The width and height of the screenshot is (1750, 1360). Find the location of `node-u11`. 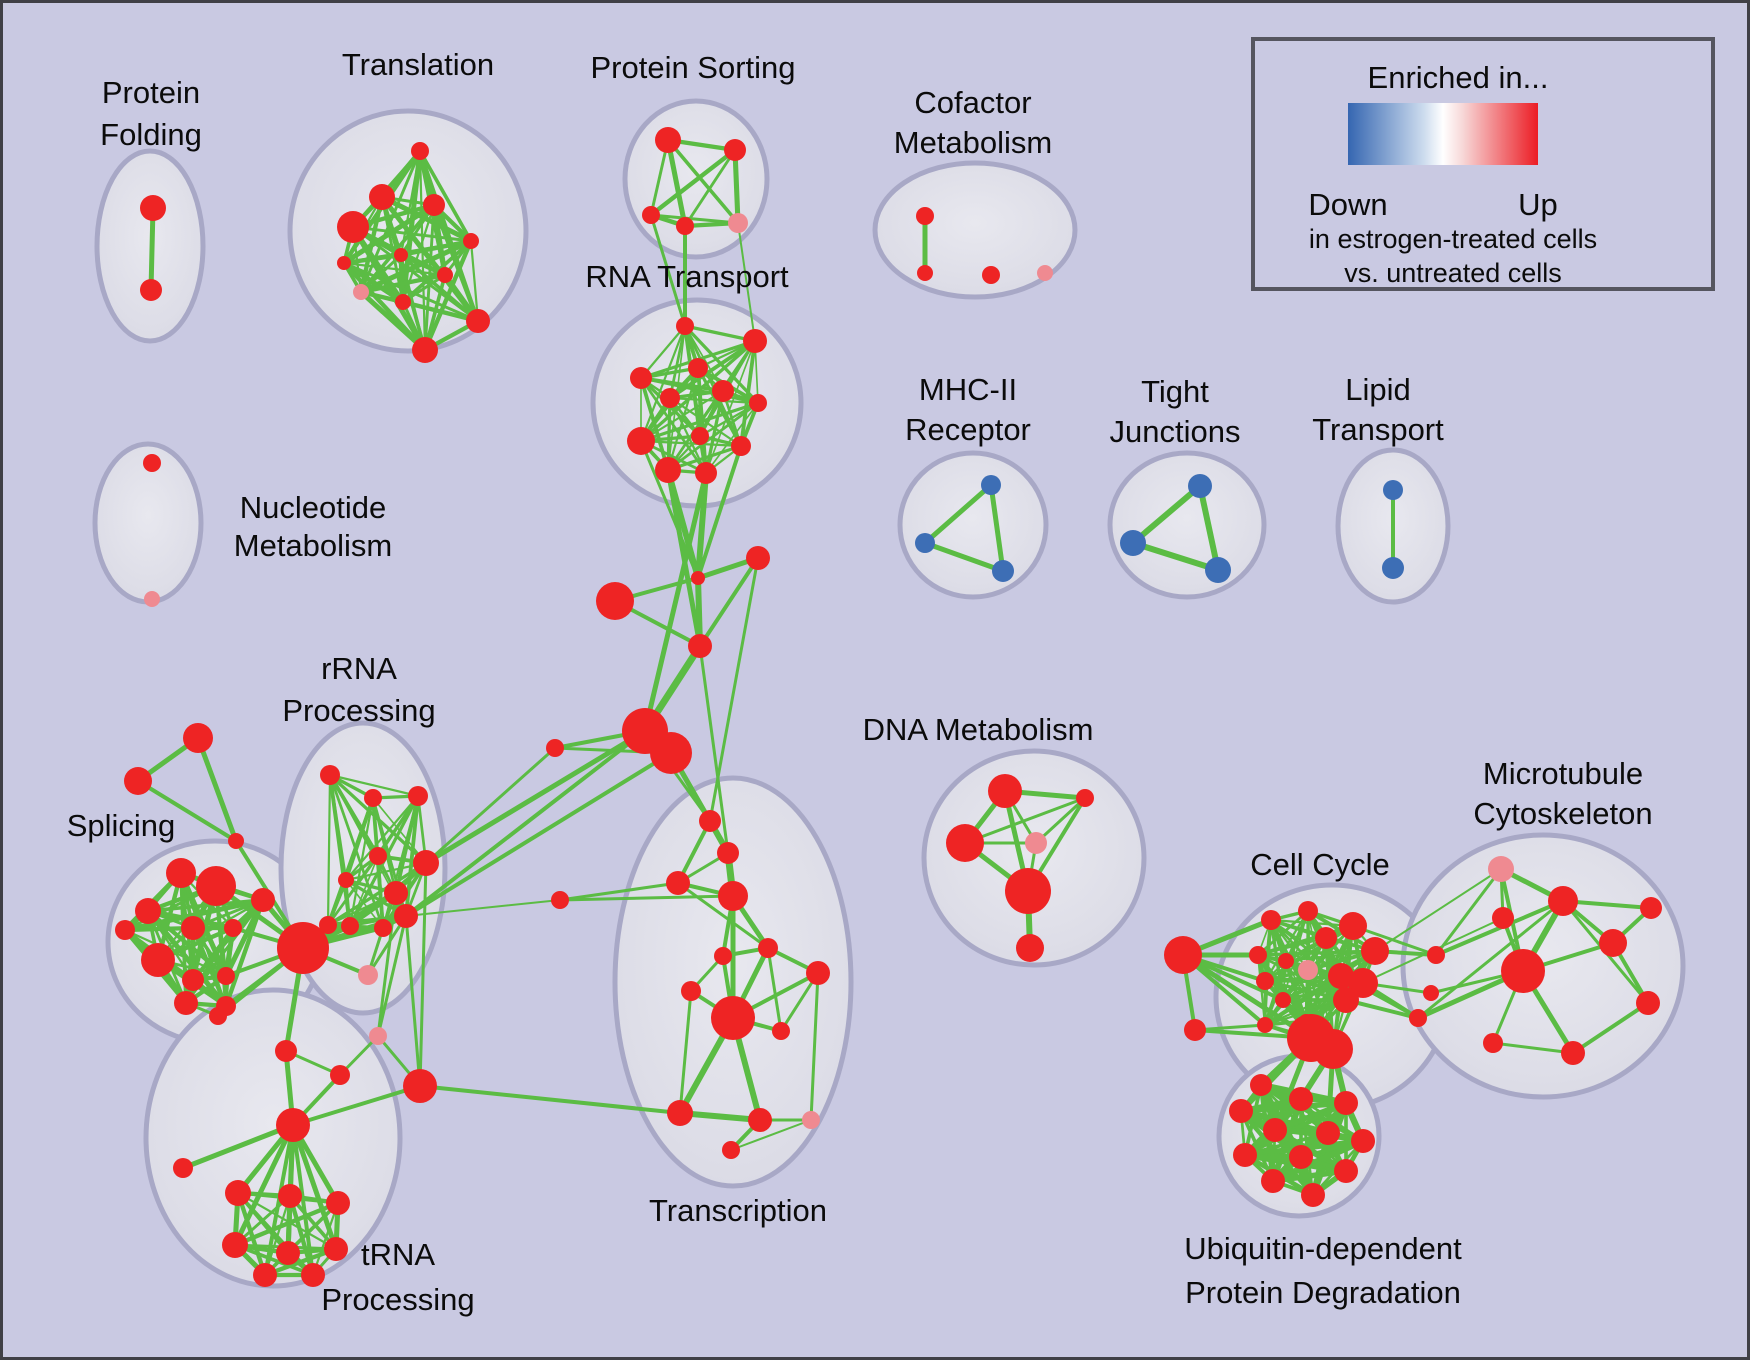

node-u11 is located at coordinates (1346, 1171).